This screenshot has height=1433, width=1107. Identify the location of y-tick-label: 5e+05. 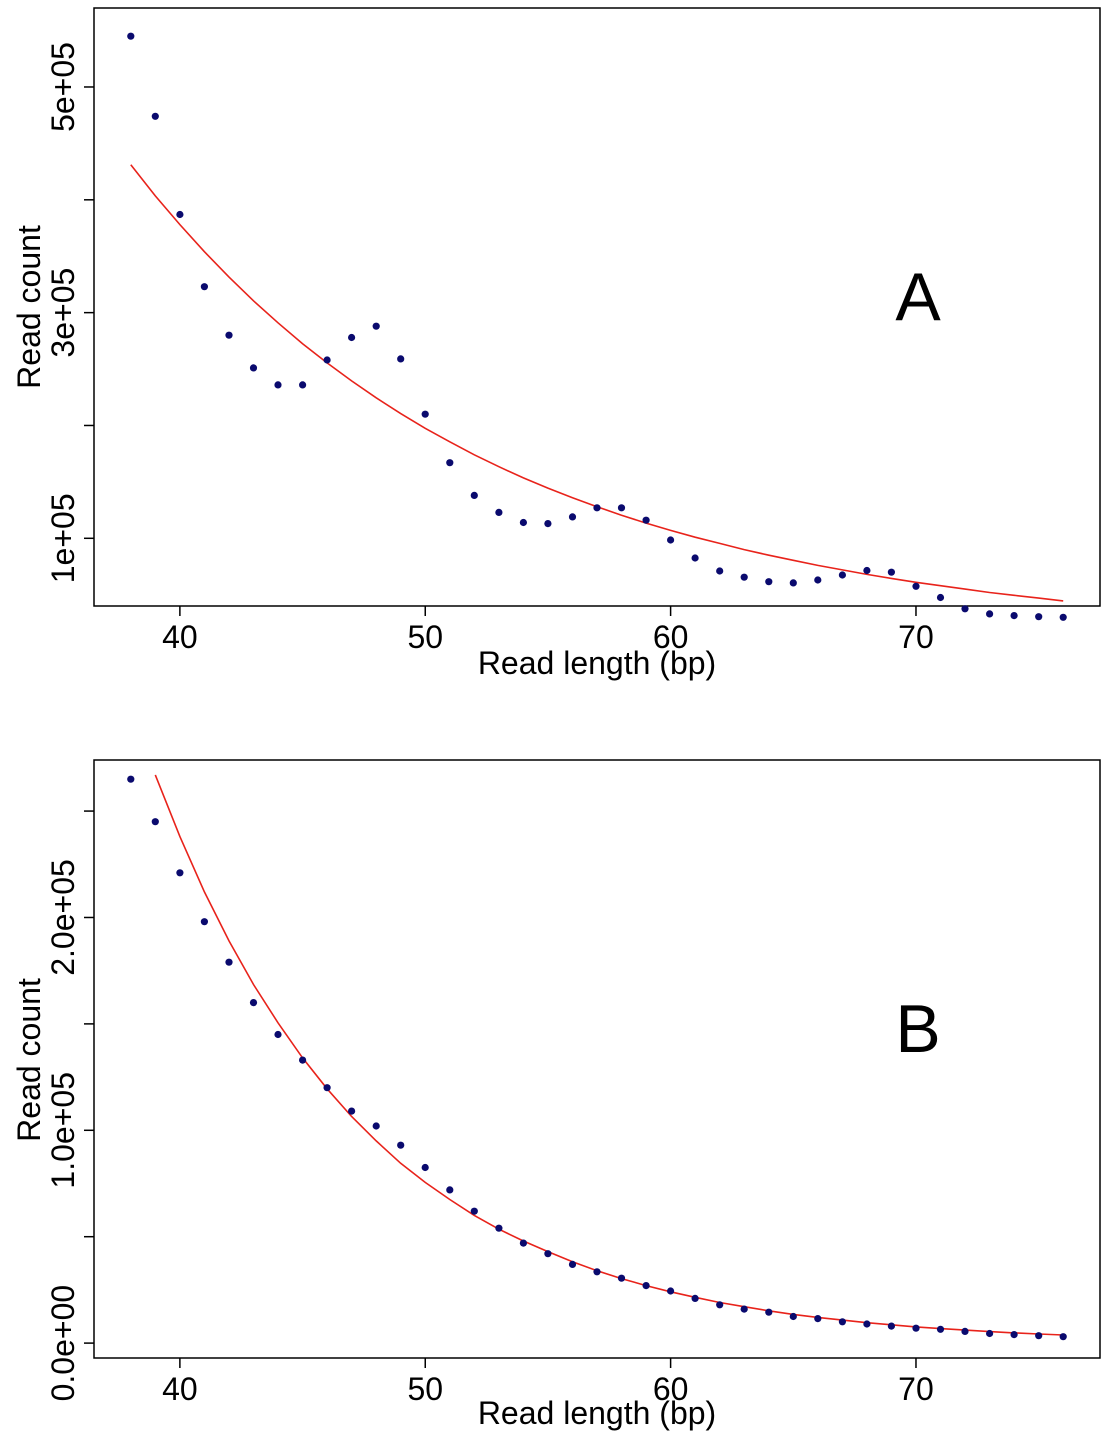
(63, 87).